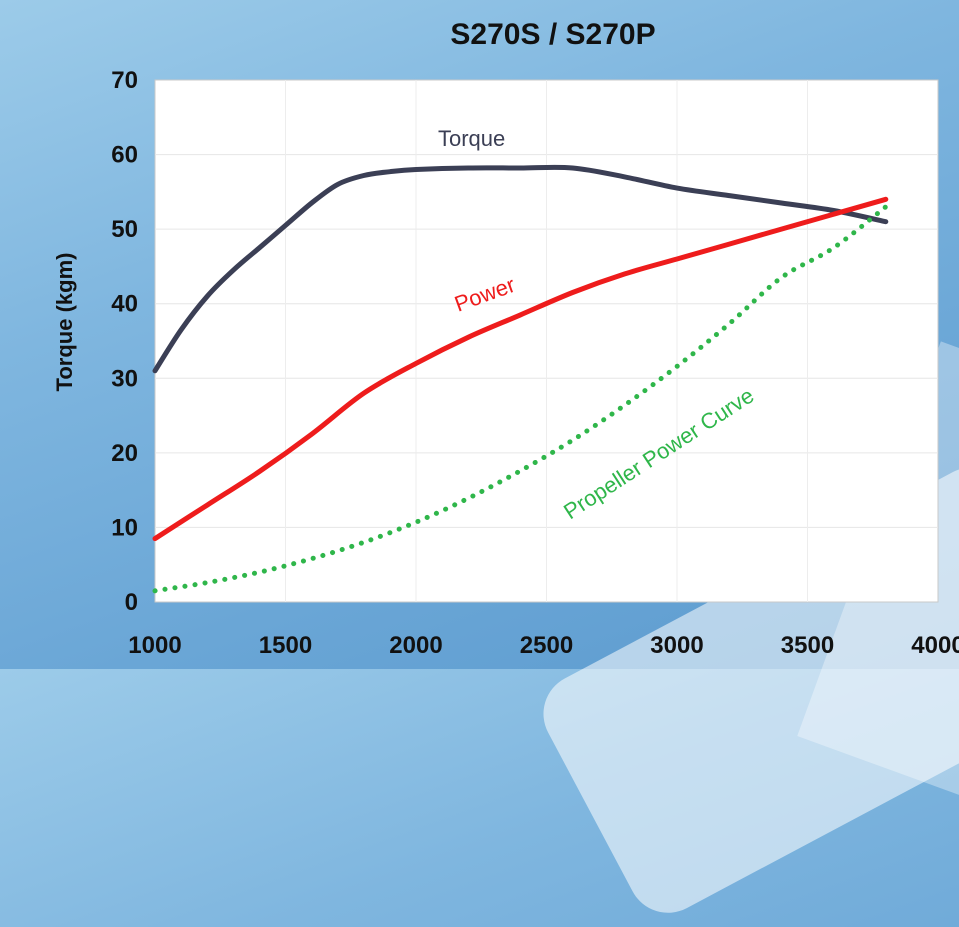 This screenshot has width=959, height=927. Describe the element at coordinates (285, 645) in the screenshot. I see `x-tick-label: 1500` at that location.